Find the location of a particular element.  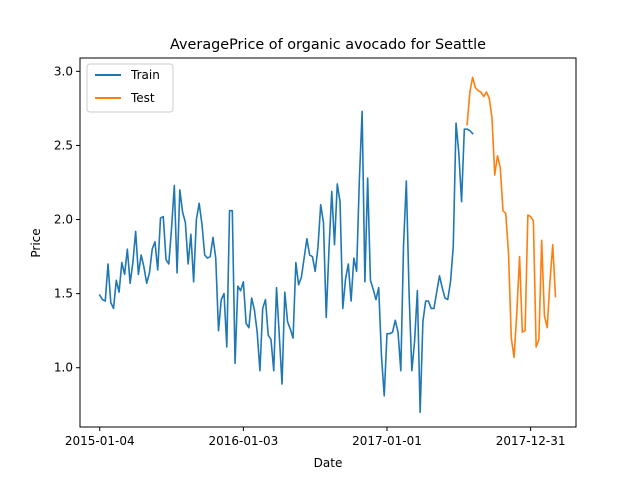

y-tick-label: 2.0 is located at coordinates (63, 220).